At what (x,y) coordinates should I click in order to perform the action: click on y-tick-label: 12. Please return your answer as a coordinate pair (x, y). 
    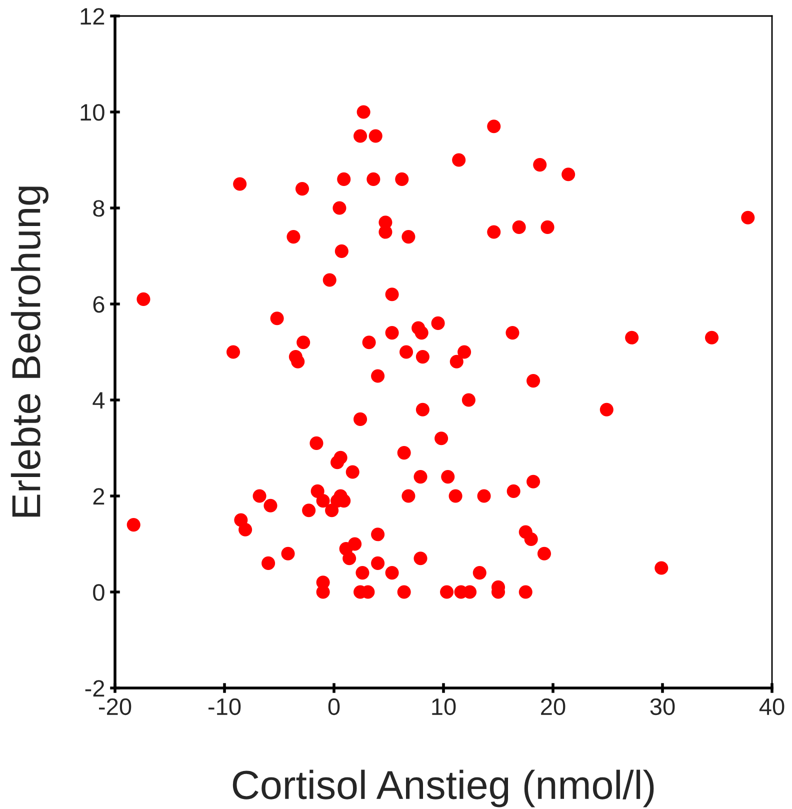
    Looking at the image, I should click on (92, 16).